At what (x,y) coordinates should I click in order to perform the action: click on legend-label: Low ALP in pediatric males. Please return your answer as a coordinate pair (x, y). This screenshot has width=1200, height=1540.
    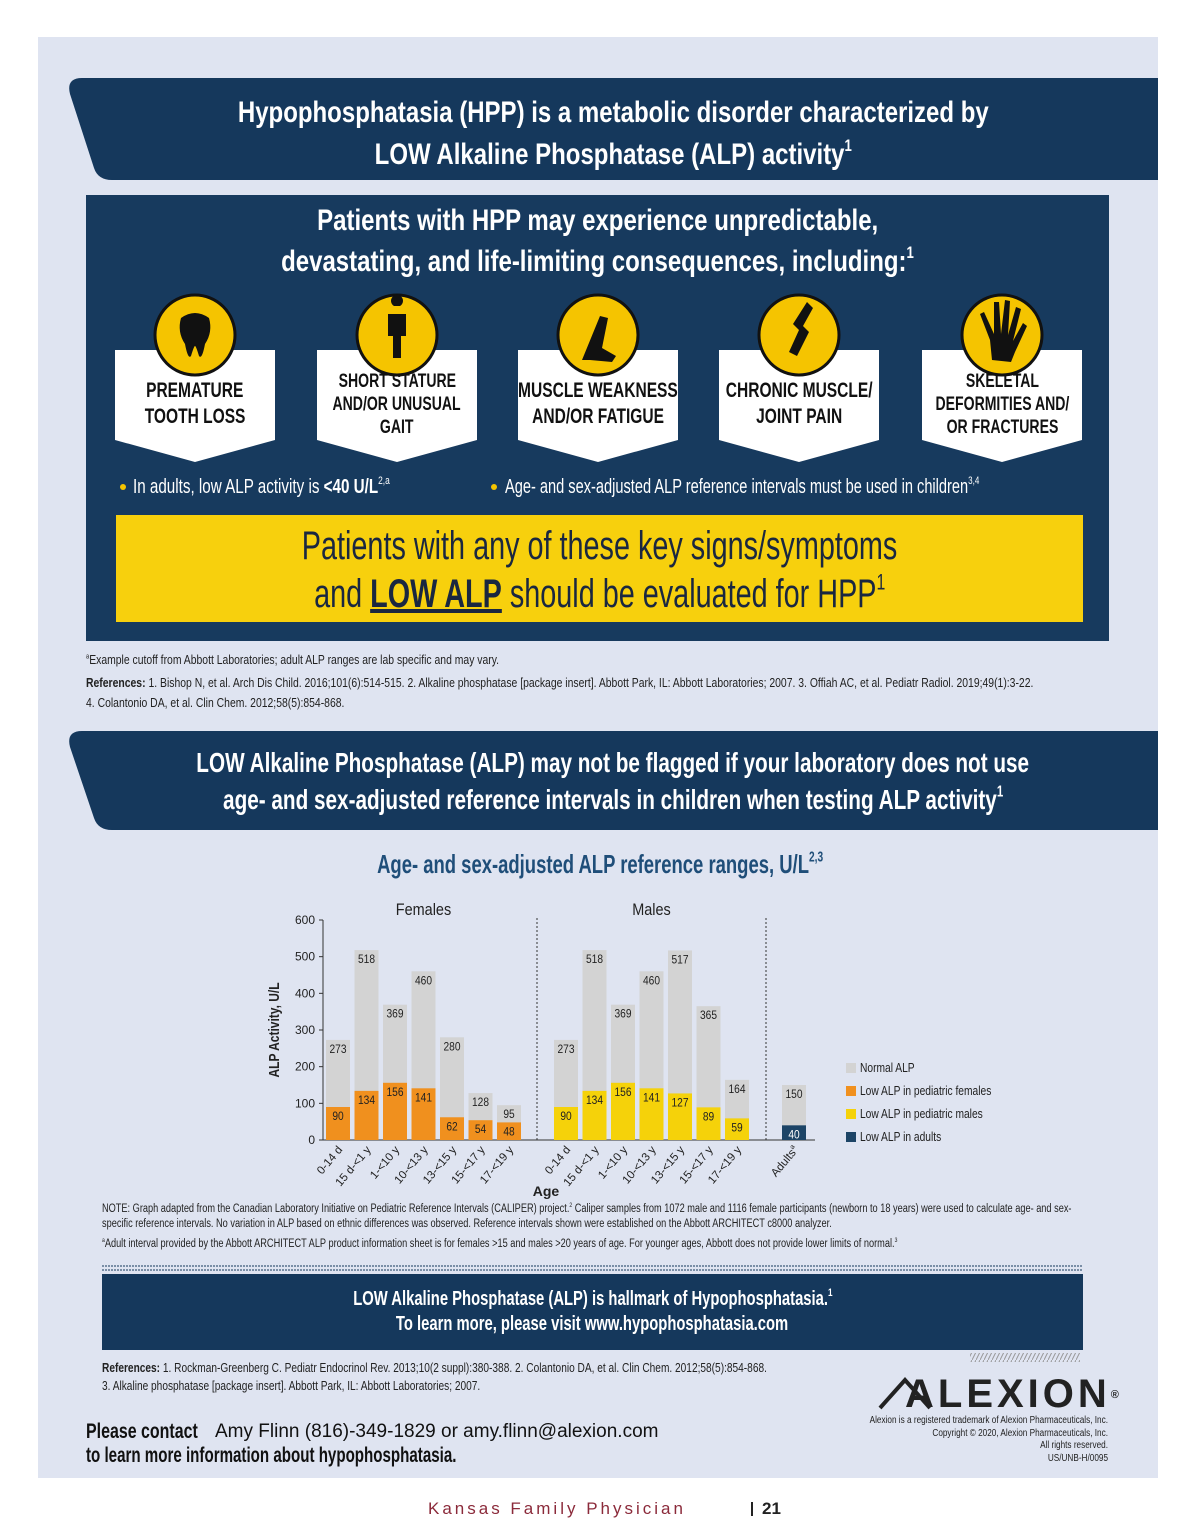
    Looking at the image, I should click on (921, 1114).